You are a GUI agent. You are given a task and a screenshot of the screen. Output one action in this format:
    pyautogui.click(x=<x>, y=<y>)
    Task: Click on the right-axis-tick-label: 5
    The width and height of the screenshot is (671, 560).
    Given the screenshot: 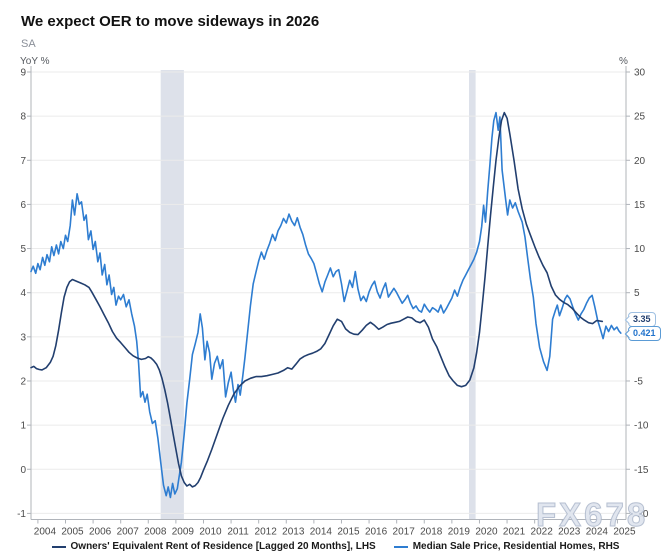 What is the action you would take?
    pyautogui.click(x=637, y=293)
    